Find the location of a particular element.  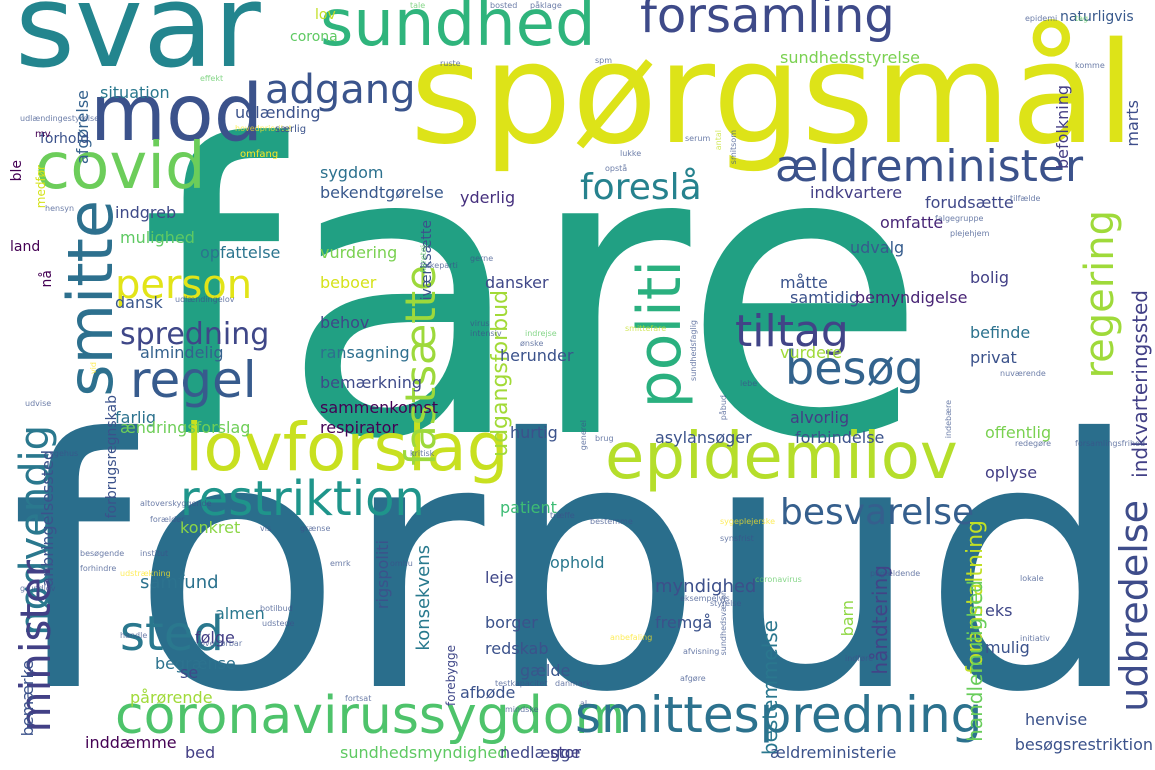

word-traeffe: træffe is located at coordinates (562, 515).